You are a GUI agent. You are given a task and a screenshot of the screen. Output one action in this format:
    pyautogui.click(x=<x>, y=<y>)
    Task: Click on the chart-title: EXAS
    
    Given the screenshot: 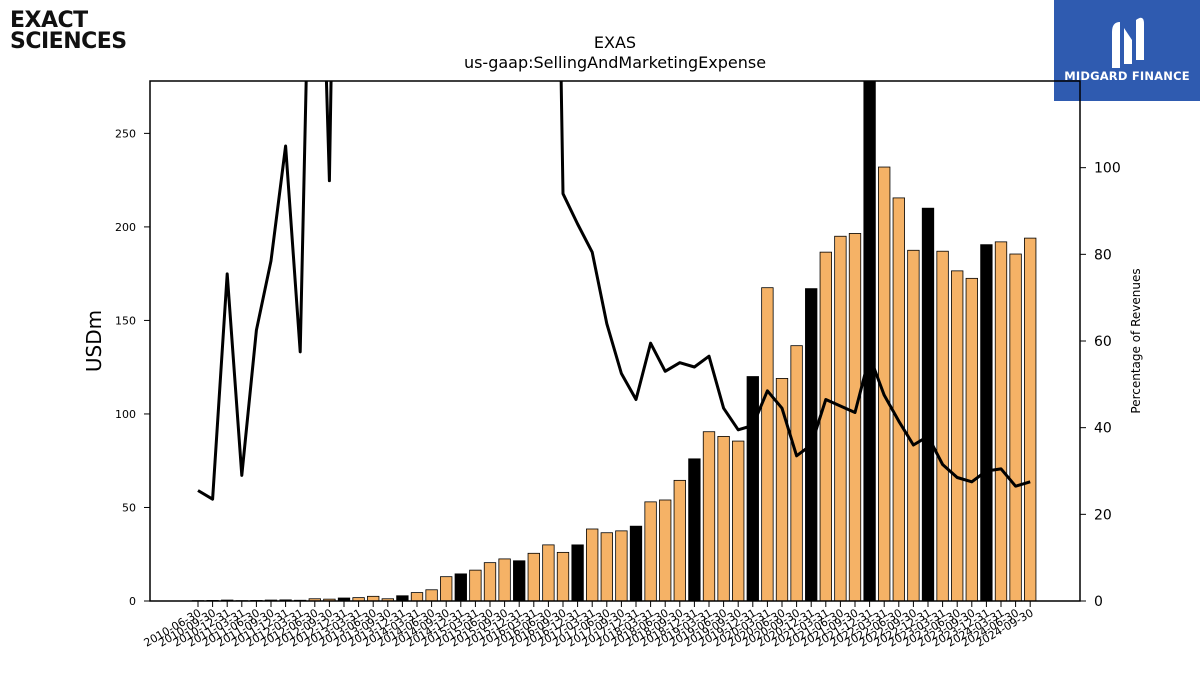 What is the action you would take?
    pyautogui.click(x=615, y=42)
    